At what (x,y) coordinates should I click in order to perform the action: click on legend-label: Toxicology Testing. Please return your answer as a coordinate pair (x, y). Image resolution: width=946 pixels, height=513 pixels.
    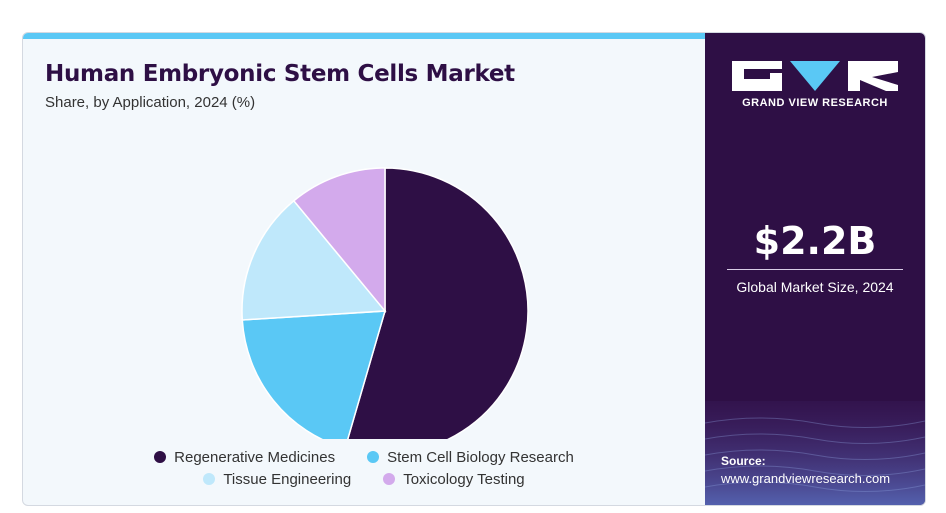
    Looking at the image, I should click on (464, 479).